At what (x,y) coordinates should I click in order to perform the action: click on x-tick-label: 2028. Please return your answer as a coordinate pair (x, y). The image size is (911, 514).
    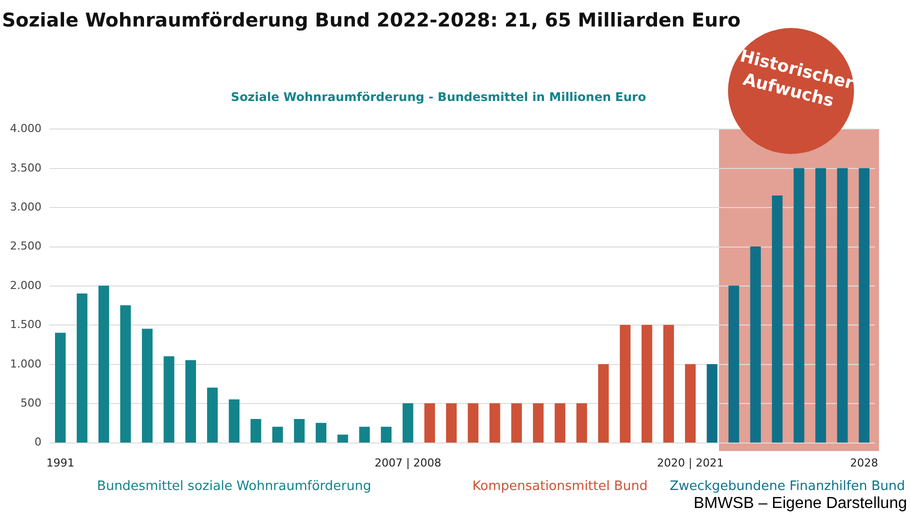
    Looking at the image, I should click on (864, 463).